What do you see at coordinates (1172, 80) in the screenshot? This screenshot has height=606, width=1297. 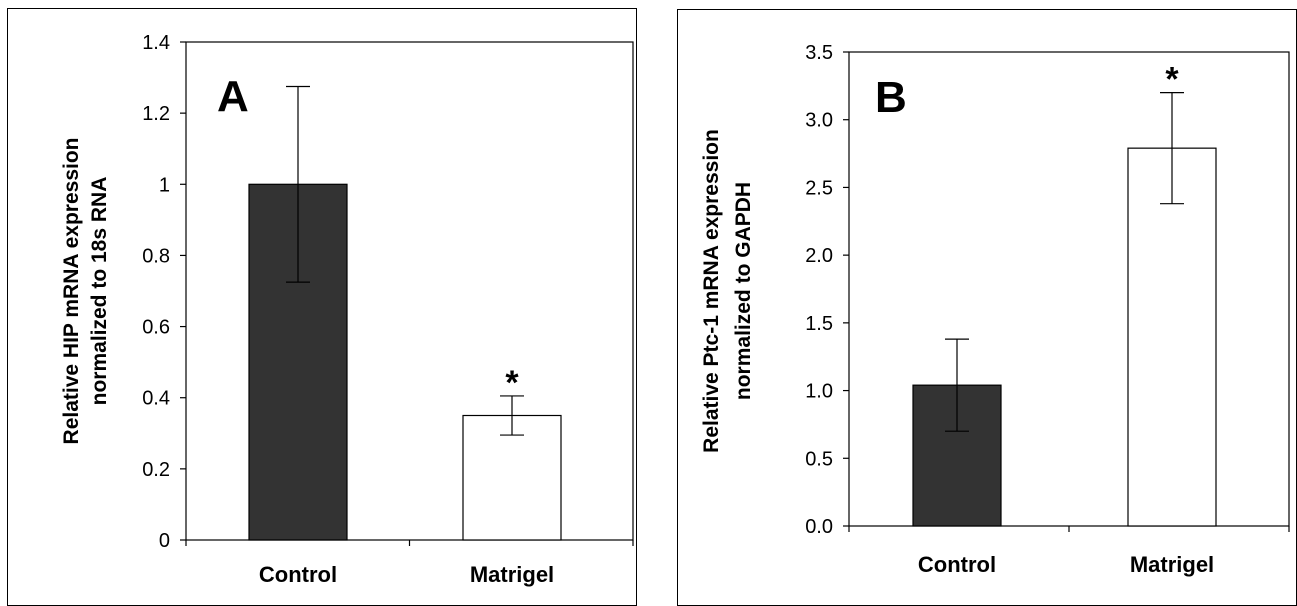 I see `significance-mark-b: *` at bounding box center [1172, 80].